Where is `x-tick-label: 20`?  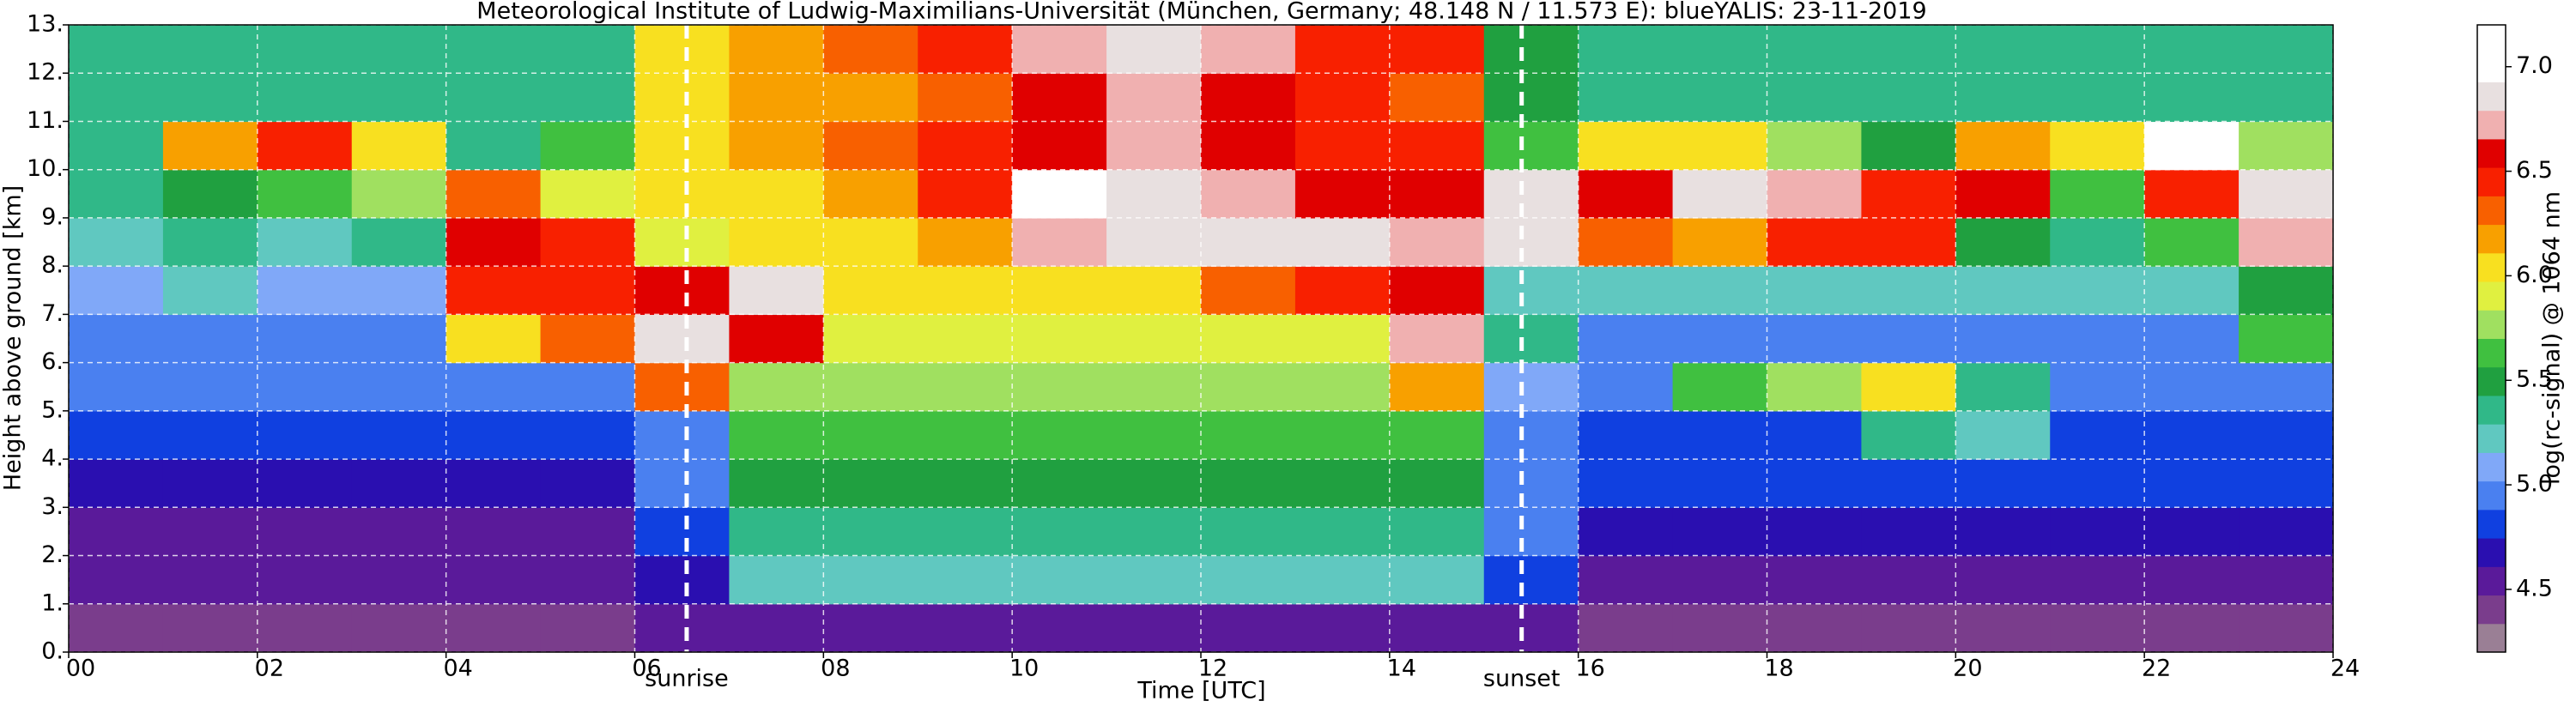
x-tick-label: 20 is located at coordinates (1967, 669).